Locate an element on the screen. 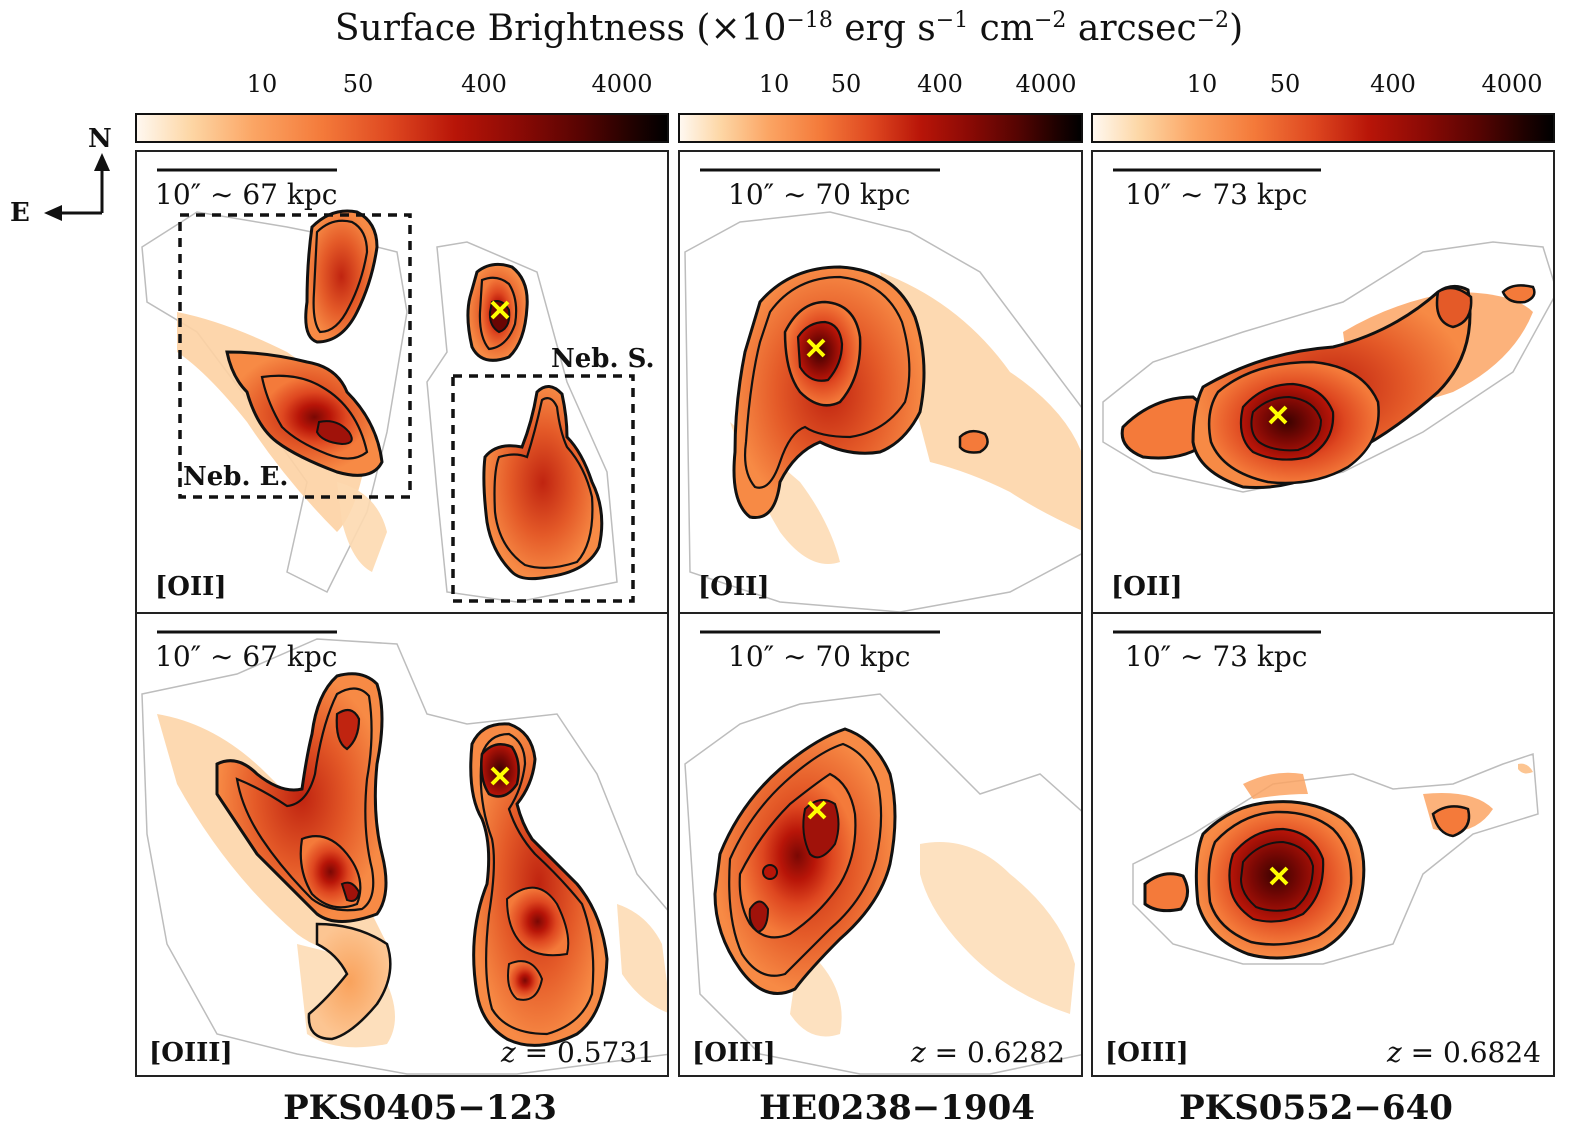 The width and height of the screenshot is (1578, 1143). he0238-oiii-map is located at coordinates (882, 852).